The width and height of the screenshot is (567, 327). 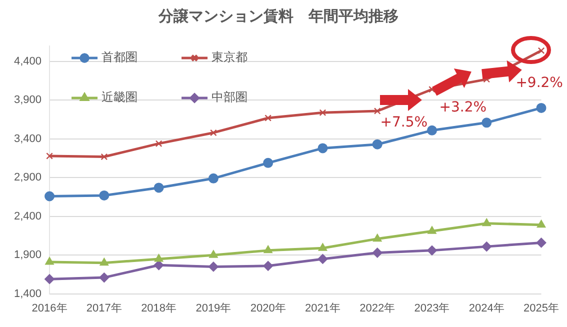 What do you see at coordinates (28, 178) in the screenshot?
I see `y-tick-label: 2,900` at bounding box center [28, 178].